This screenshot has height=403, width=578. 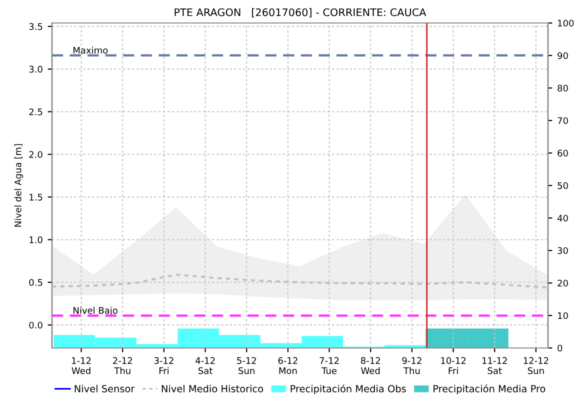 What do you see at coordinates (560, 348) in the screenshot?
I see `y2-tick-label: 0` at bounding box center [560, 348].